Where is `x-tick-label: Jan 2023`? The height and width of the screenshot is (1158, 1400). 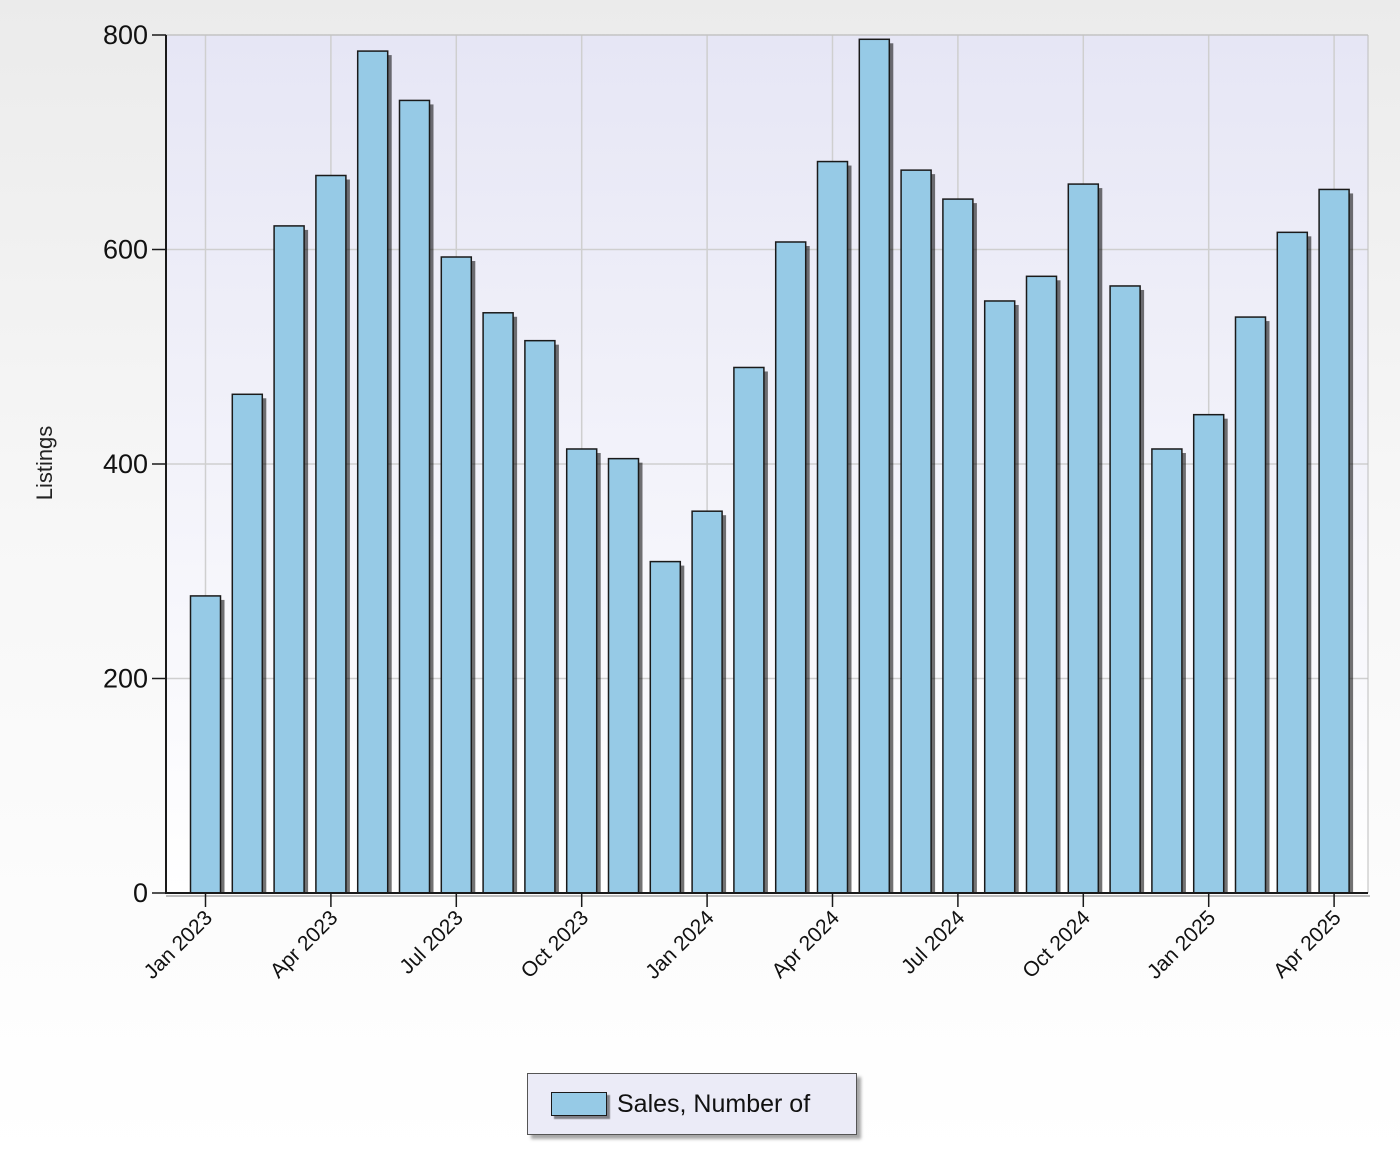
x-tick-label: Jan 2023 is located at coordinates (178, 944).